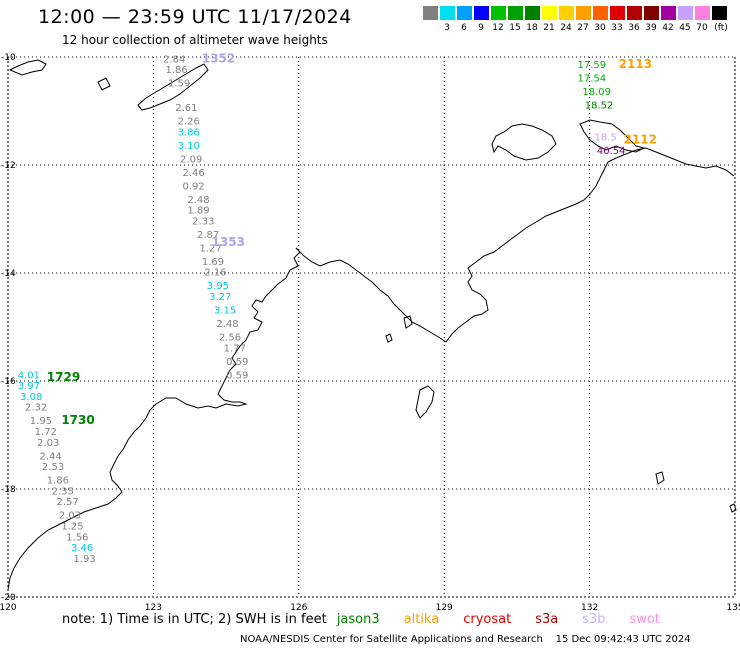  What do you see at coordinates (193, 186) in the screenshot?
I see `wave-height-value: 0.92` at bounding box center [193, 186].